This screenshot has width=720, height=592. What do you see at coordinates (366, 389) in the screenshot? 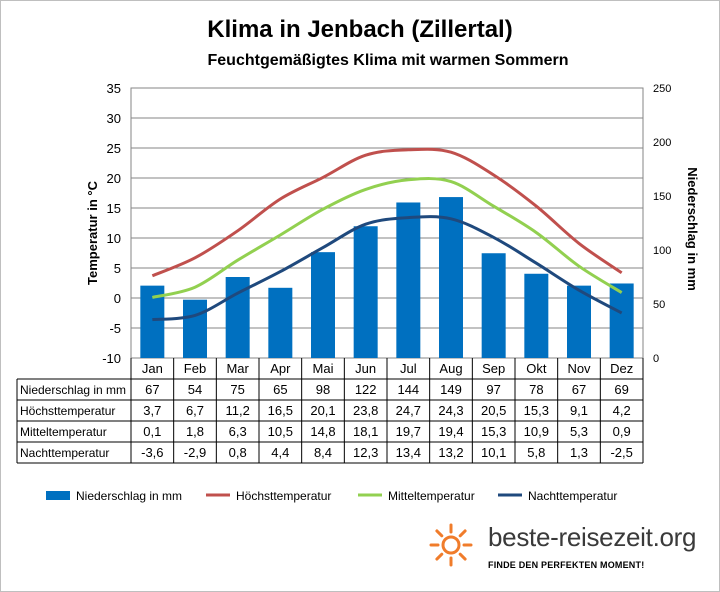
I see `table-cell: 122` at bounding box center [366, 389].